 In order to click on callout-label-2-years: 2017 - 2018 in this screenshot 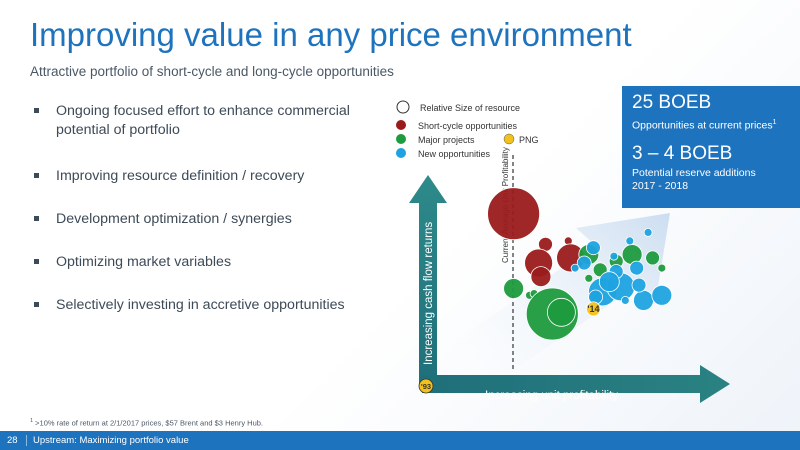, I will do `click(660, 185)`.